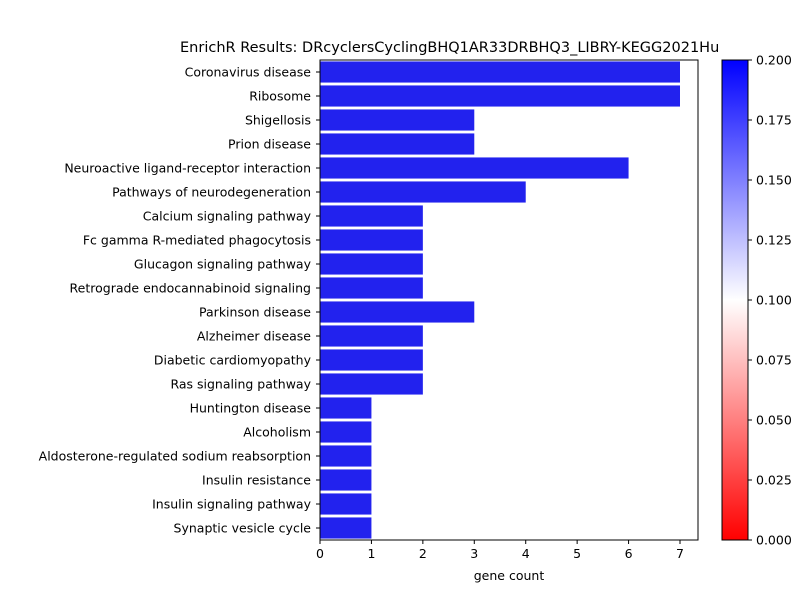 The width and height of the screenshot is (800, 604). Describe the element at coordinates (197, 240) in the screenshot. I see `y-tick-label: Fc gamma R-mediated phagocytosis` at that location.